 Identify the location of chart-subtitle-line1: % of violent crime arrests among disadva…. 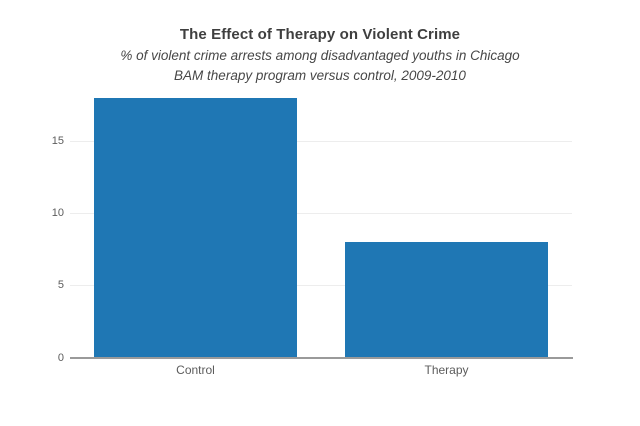
(320, 55).